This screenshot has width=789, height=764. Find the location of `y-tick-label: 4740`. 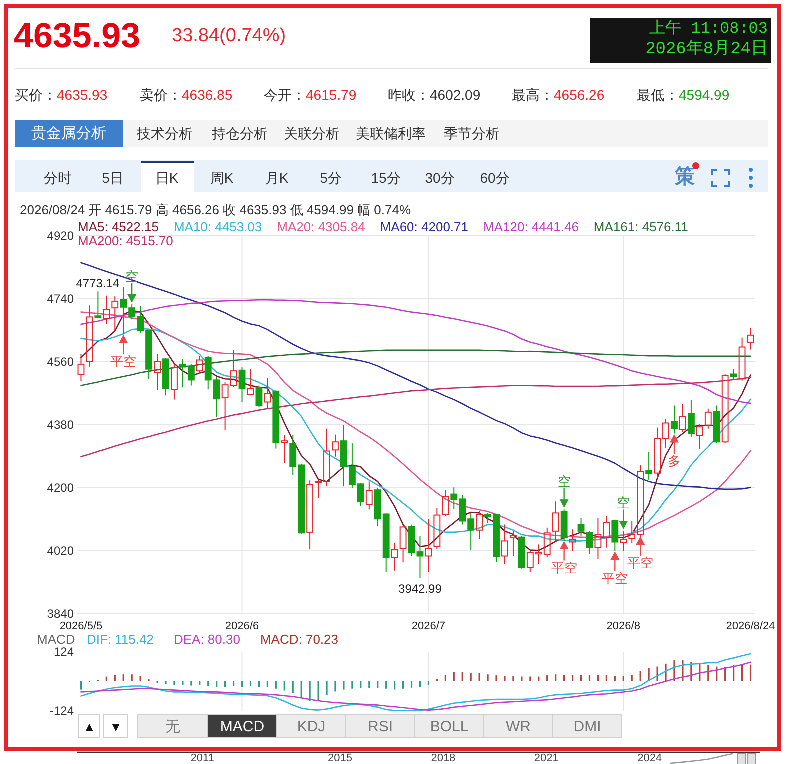

y-tick-label: 4740 is located at coordinates (60, 299).